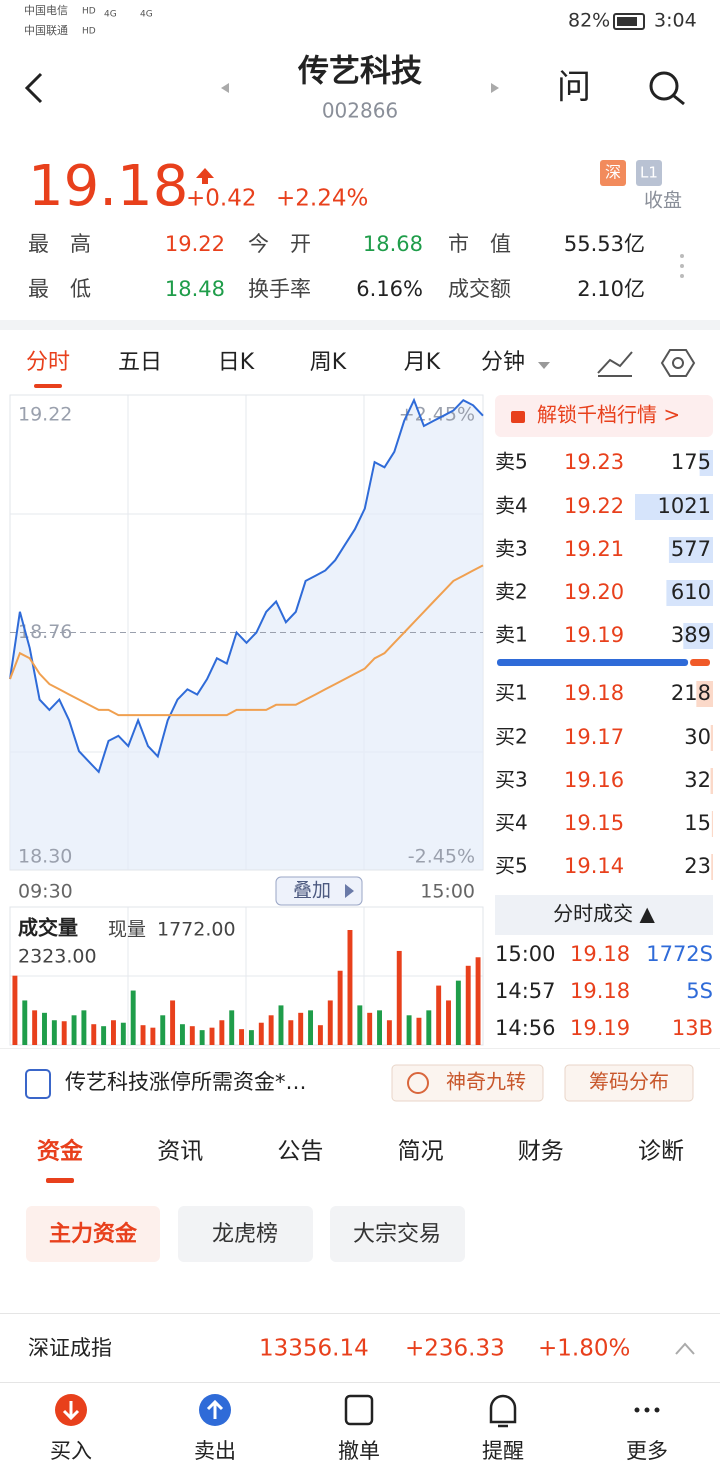  What do you see at coordinates (360, 1313) in the screenshot?
I see `divider` at bounding box center [360, 1313].